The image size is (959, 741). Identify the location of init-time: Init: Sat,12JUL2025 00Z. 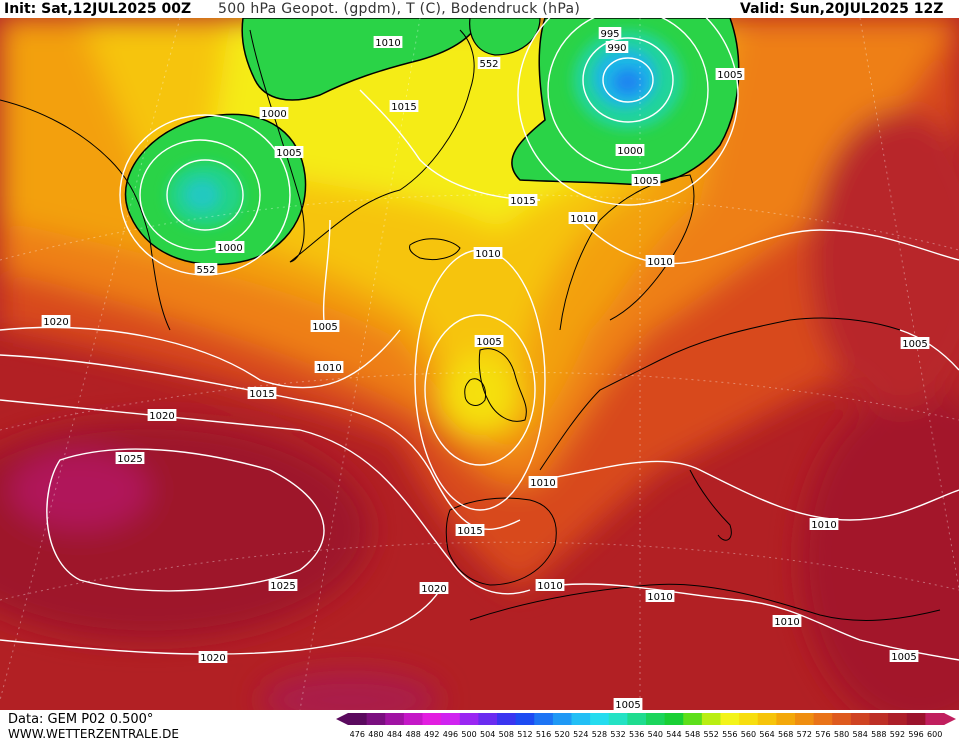
(98, 9).